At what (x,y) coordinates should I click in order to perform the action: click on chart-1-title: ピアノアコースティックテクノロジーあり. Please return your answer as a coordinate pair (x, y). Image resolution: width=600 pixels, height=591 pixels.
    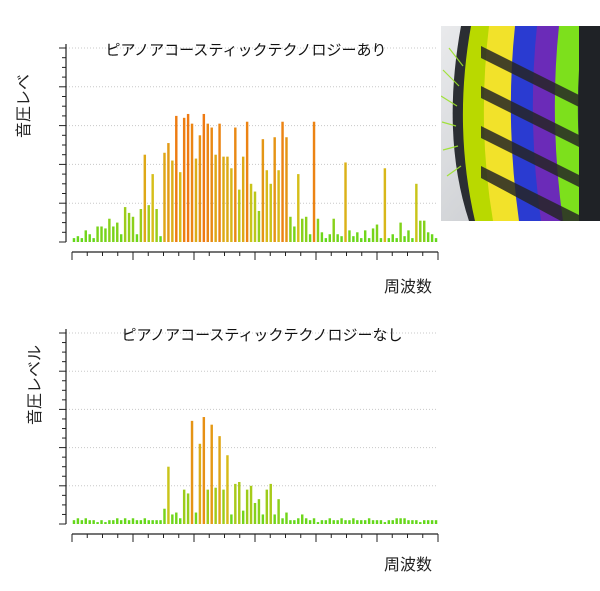
    Looking at the image, I should click on (245, 50).